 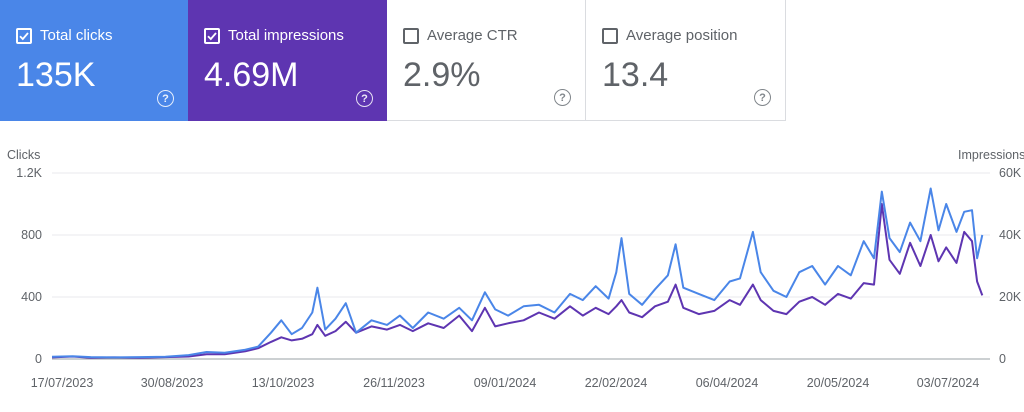 I want to click on x-tick-label: 09/01/2024, so click(x=505, y=383).